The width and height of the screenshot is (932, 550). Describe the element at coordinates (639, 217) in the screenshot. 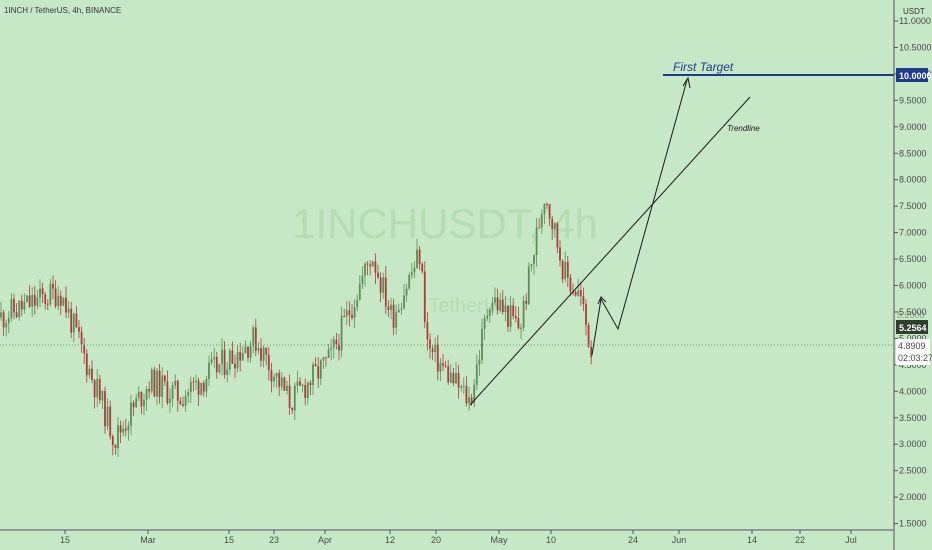

I see `projection-path` at that location.